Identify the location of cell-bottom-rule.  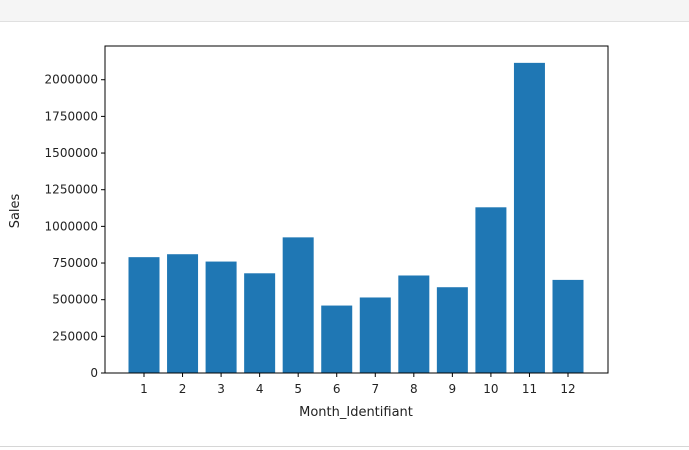
(344, 446).